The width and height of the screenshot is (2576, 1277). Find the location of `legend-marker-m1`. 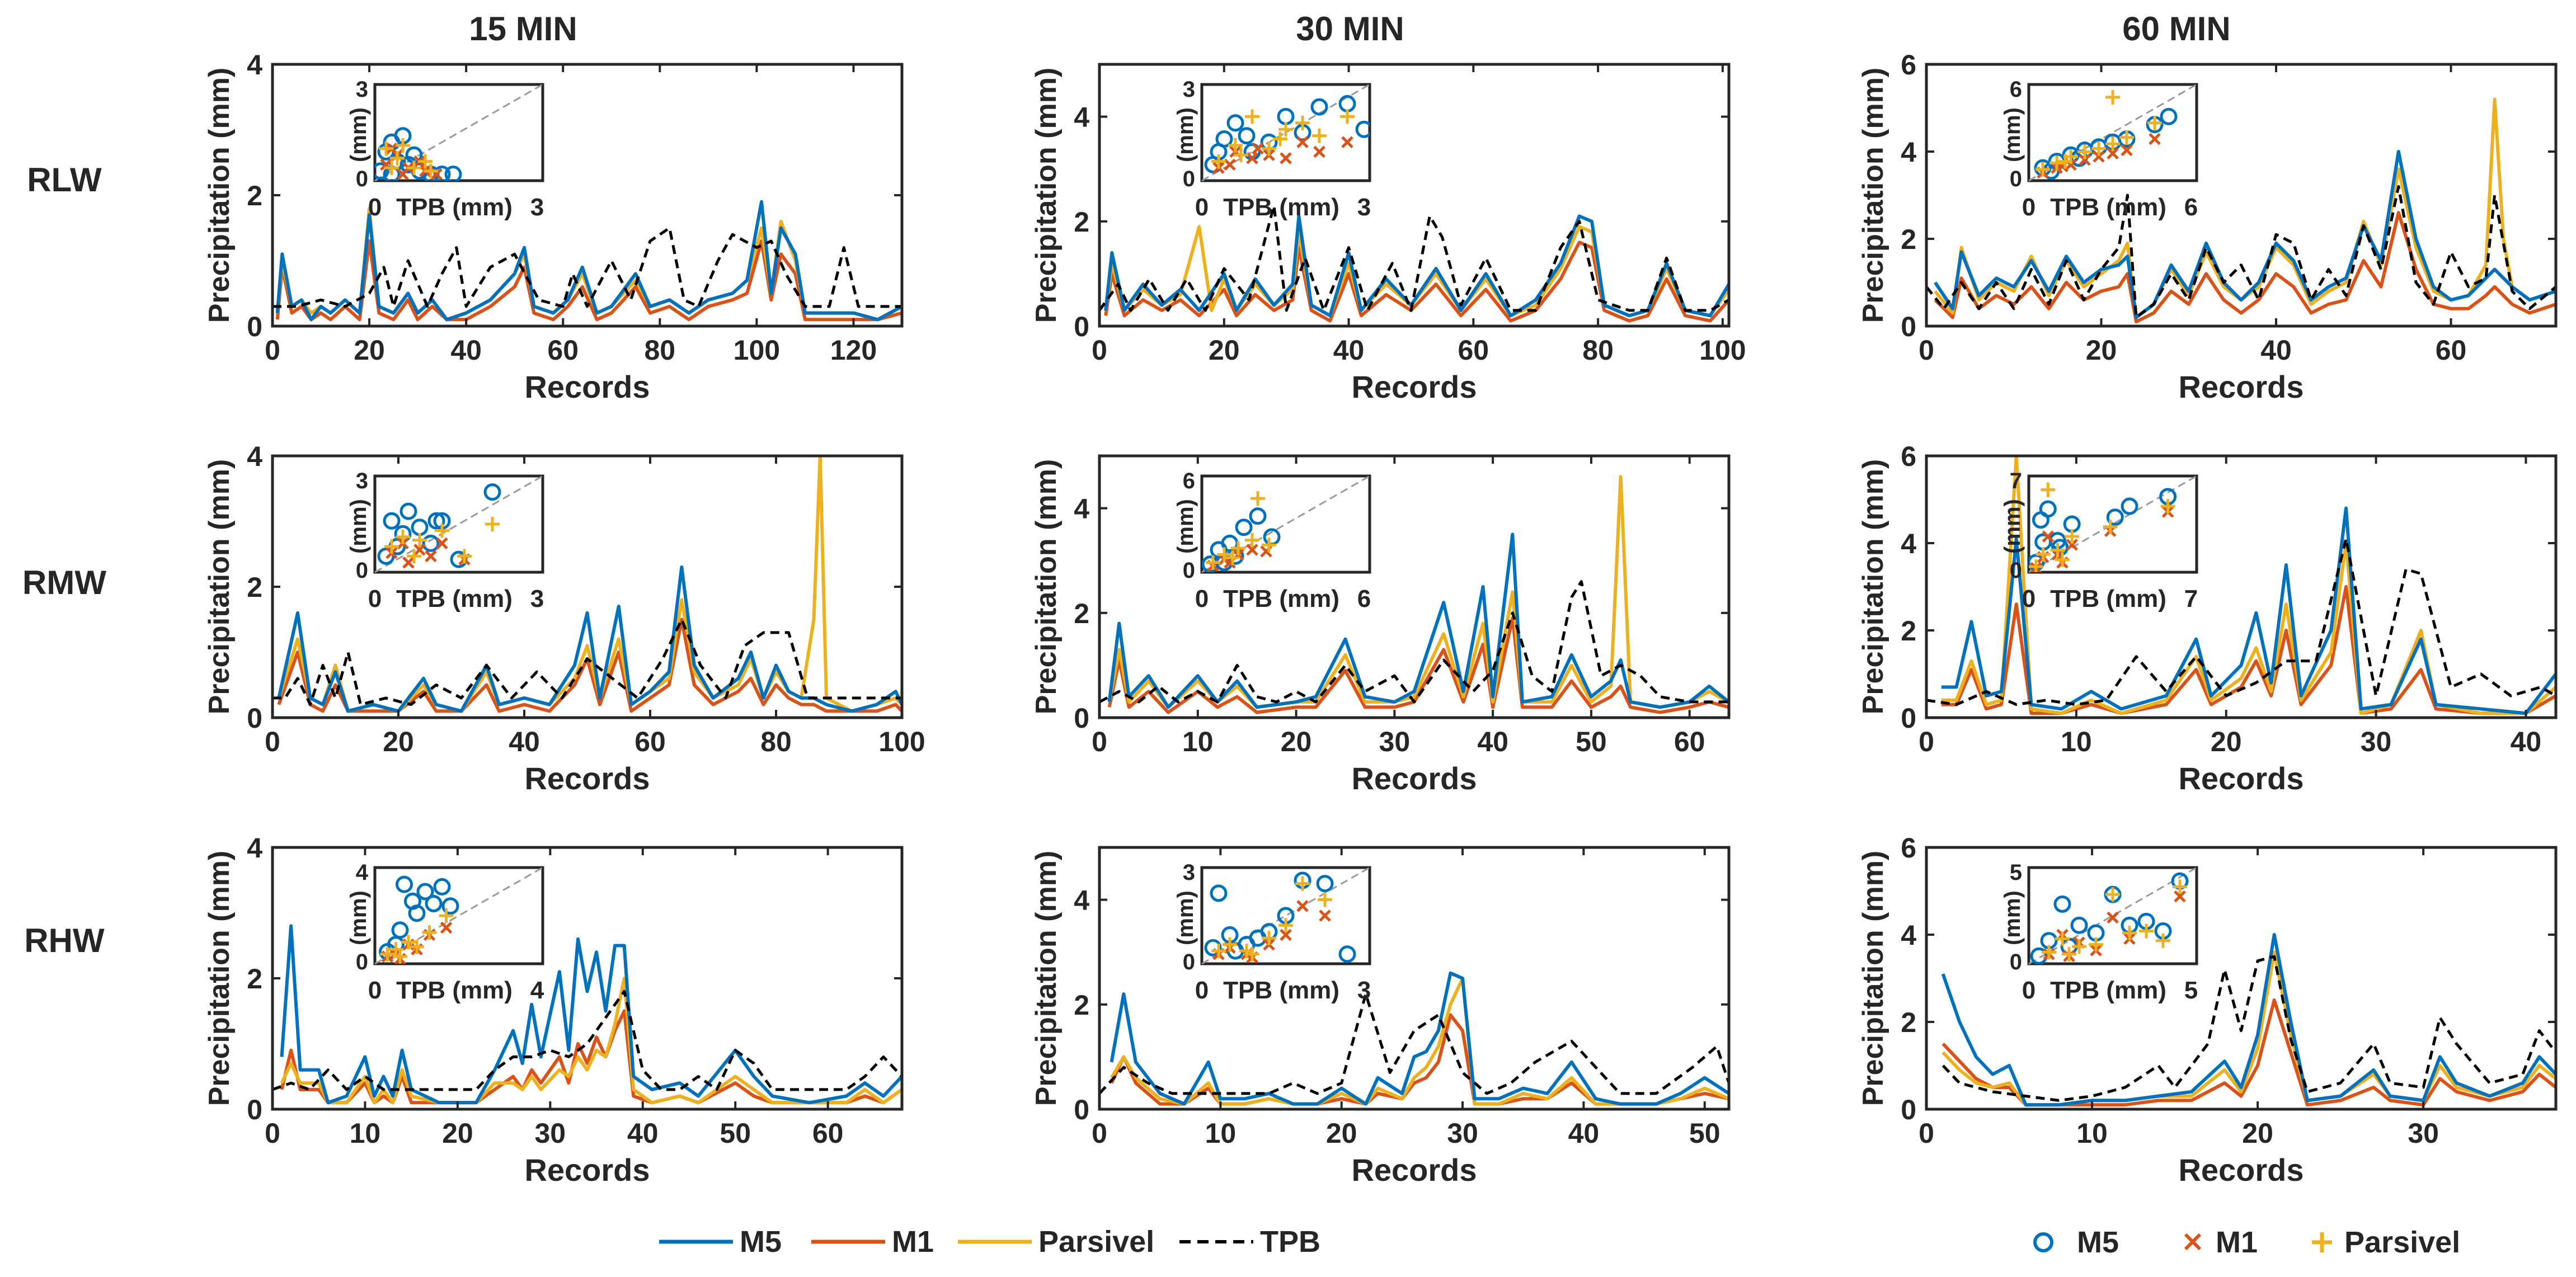

legend-marker-m1 is located at coordinates (2193, 1242).